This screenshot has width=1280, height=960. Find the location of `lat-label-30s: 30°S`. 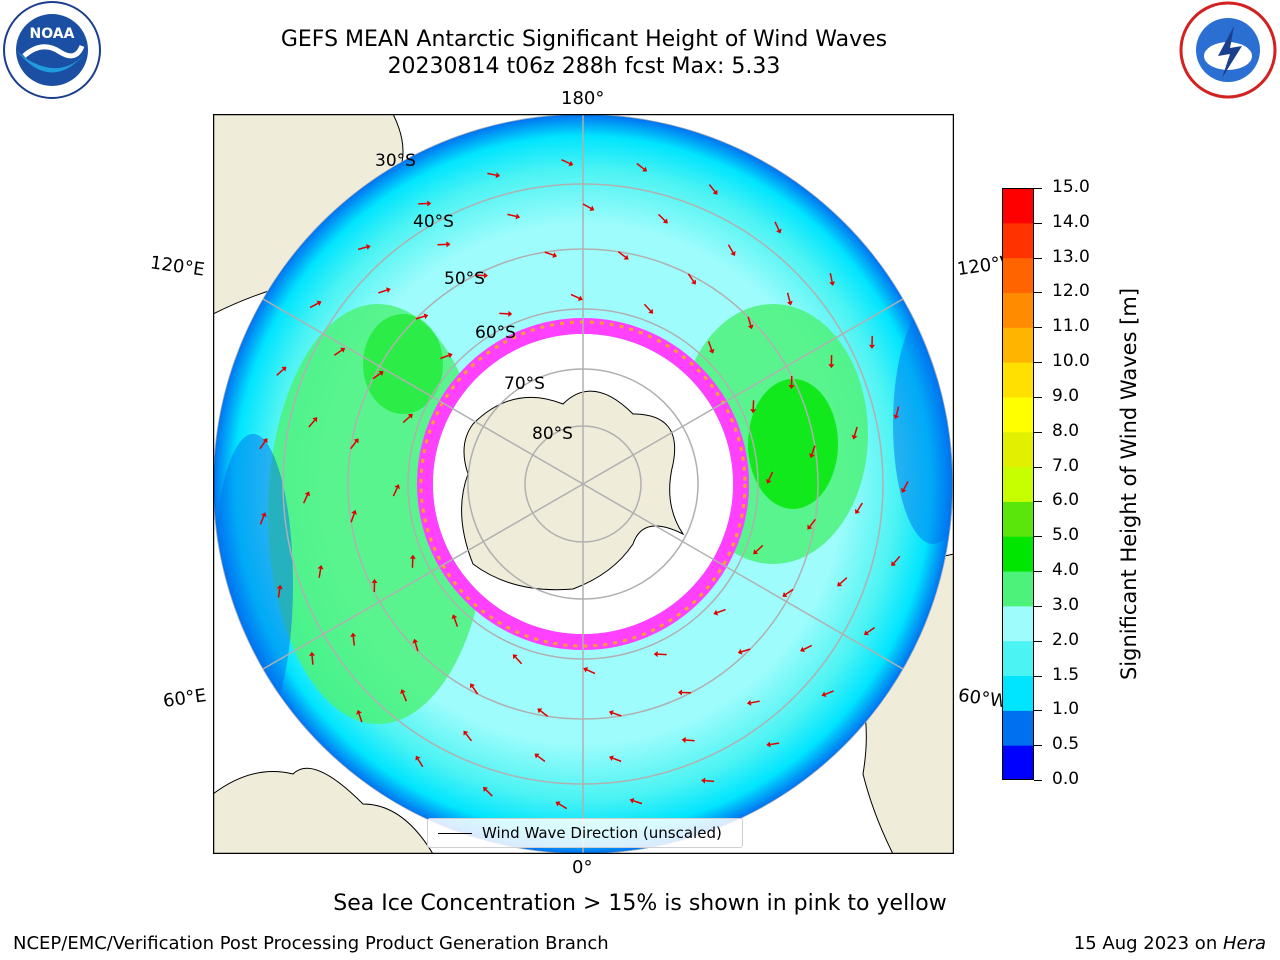

lat-label-30s: 30°S is located at coordinates (395, 161).